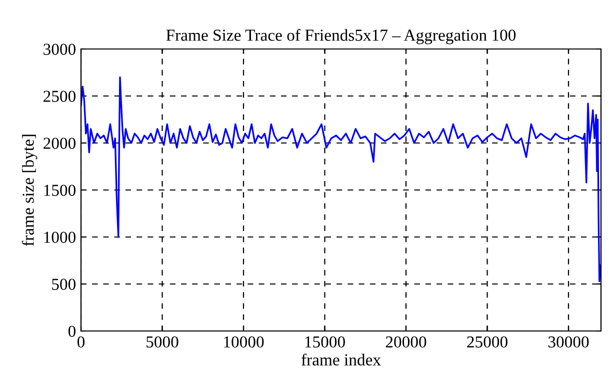  I want to click on y-tick-label: 2000, so click(60, 143).